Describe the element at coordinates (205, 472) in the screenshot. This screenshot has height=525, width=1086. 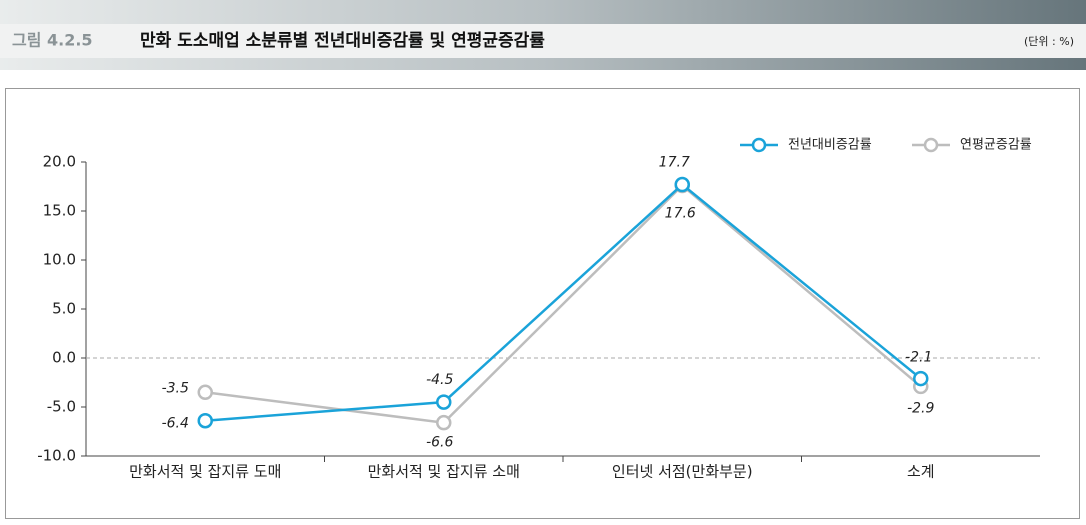
I see `x-tick-label: 만화서적 및 잡지류 도매` at that location.